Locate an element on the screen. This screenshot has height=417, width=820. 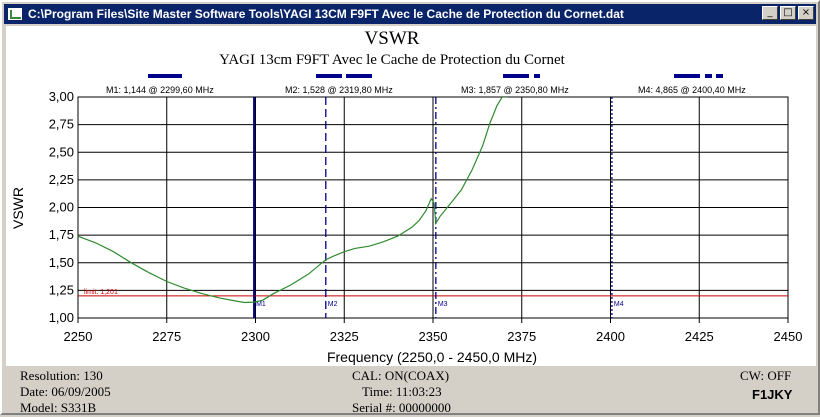
y-tick-label: 2,75 is located at coordinates (61, 124).